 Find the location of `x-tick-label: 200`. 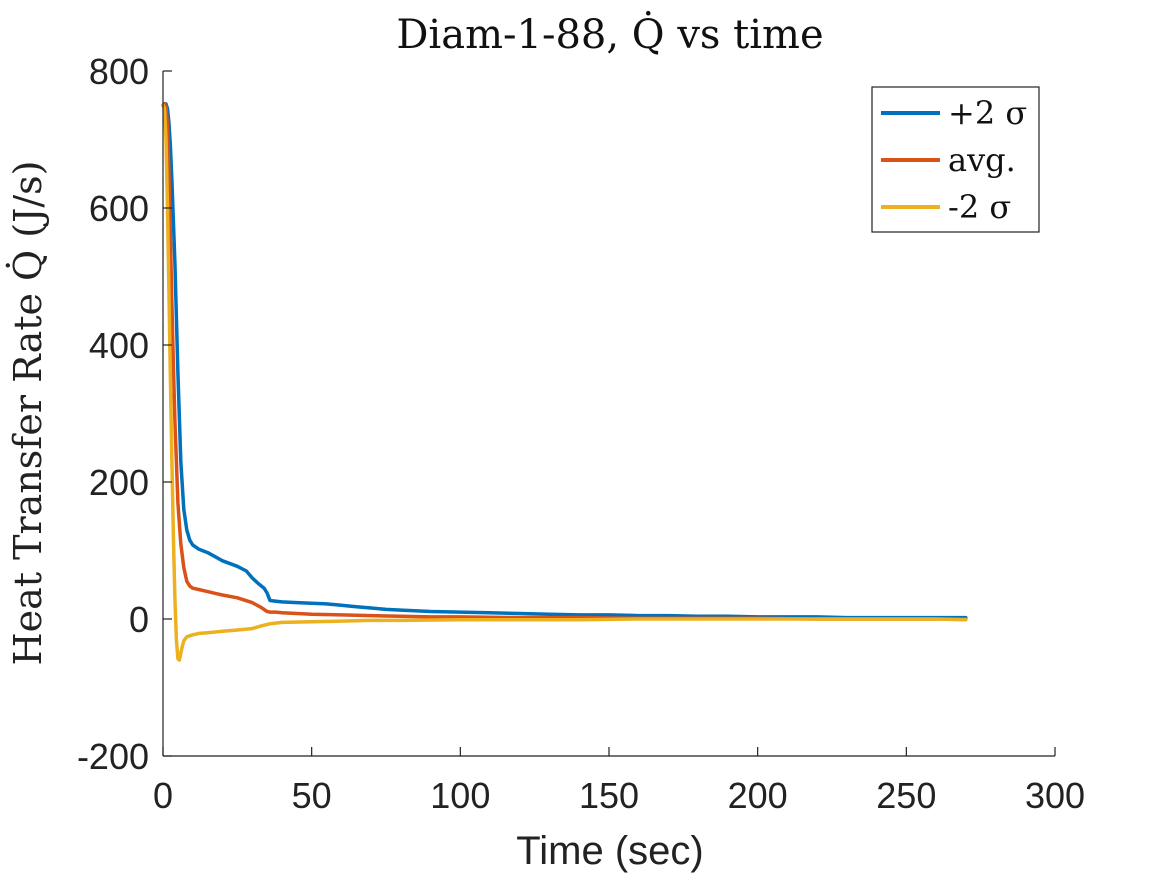

x-tick-label: 200 is located at coordinates (758, 795).